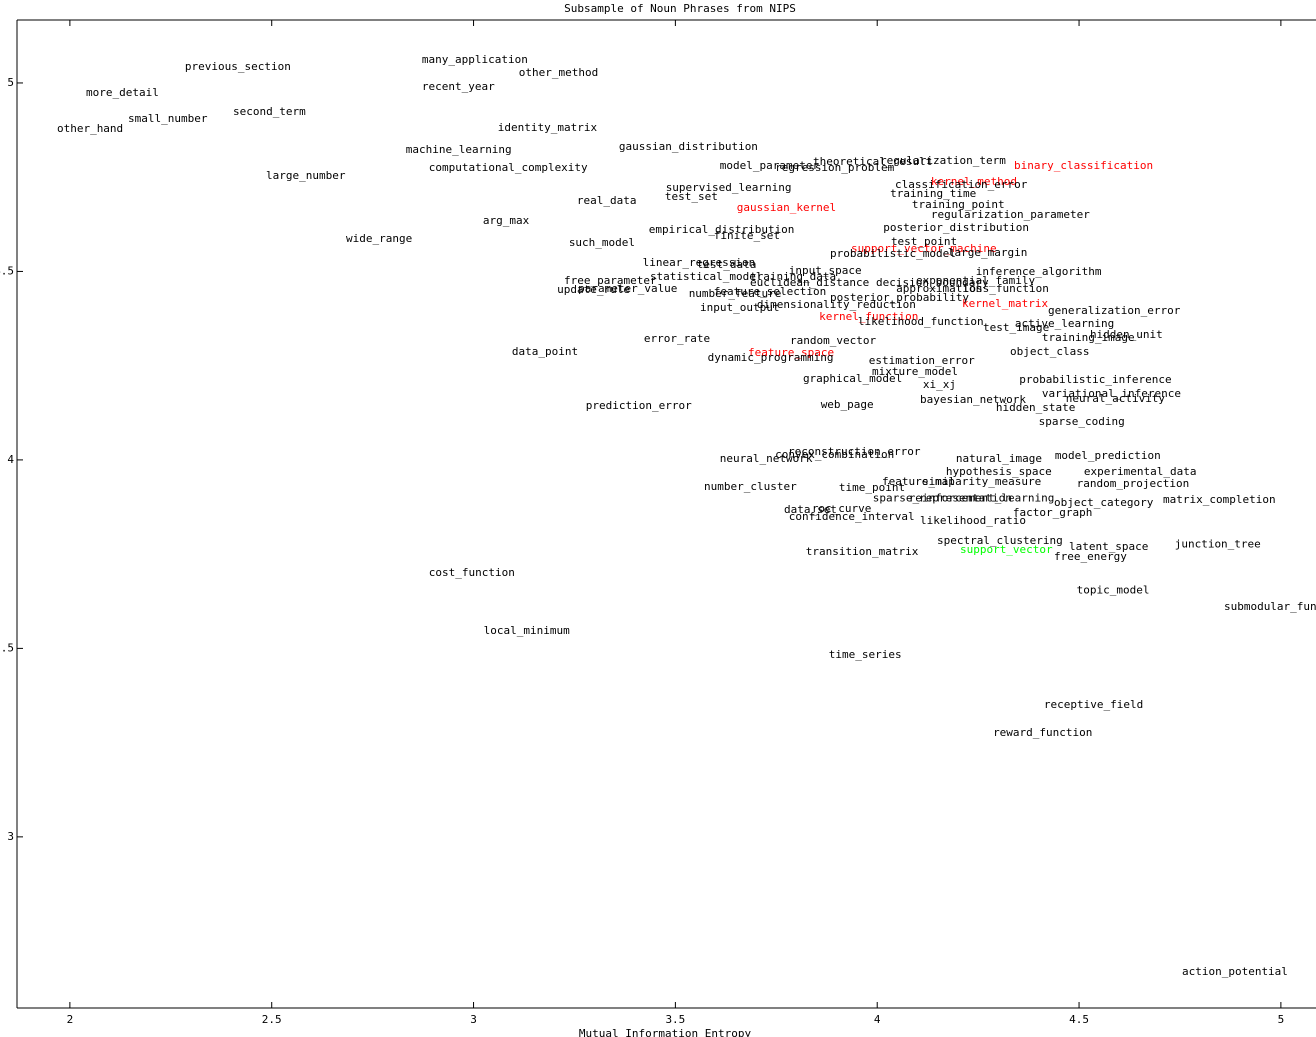 This screenshot has width=1316, height=1037. Describe the element at coordinates (852, 378) in the screenshot. I see `point-label: graphical_model` at that location.